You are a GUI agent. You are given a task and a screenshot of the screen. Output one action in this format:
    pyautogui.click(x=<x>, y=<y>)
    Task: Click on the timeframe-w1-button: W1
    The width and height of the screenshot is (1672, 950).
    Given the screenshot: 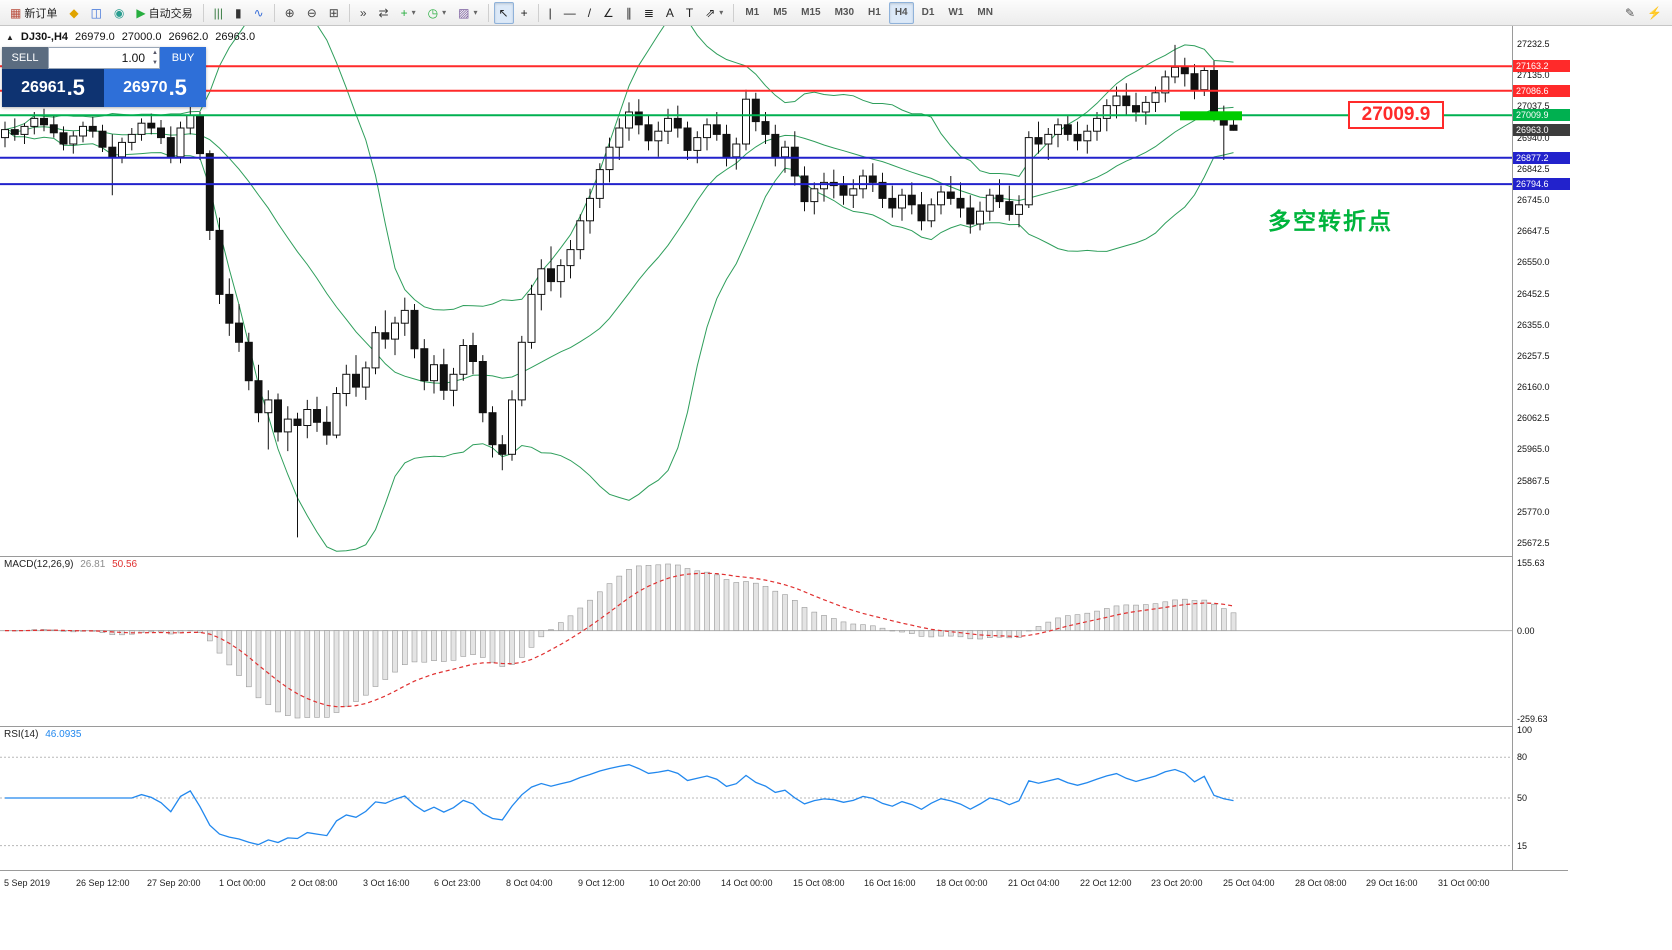 What is the action you would take?
    pyautogui.click(x=956, y=12)
    